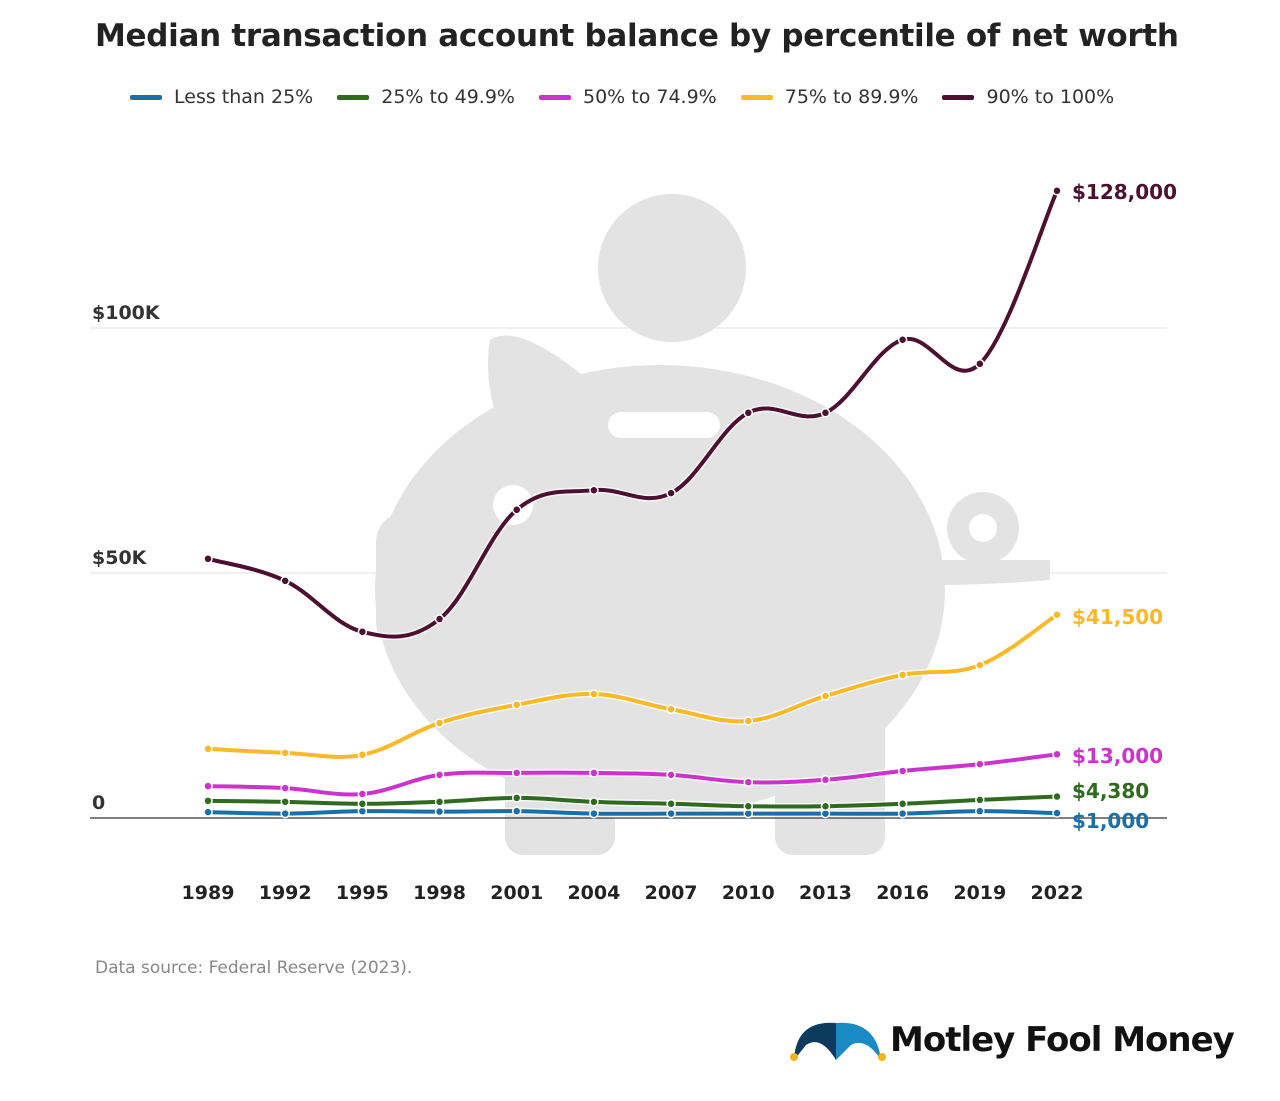 The width and height of the screenshot is (1280, 1101). What do you see at coordinates (1057, 893) in the screenshot?
I see `x-tick-label: 2022` at bounding box center [1057, 893].